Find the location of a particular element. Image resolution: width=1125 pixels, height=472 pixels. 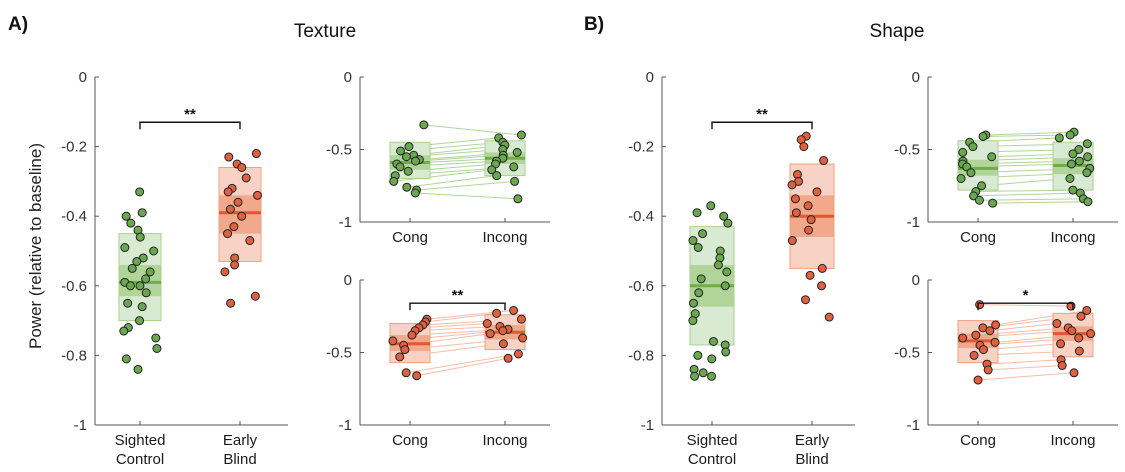

panel-a: A) Texture is located at coordinates (182, 28).